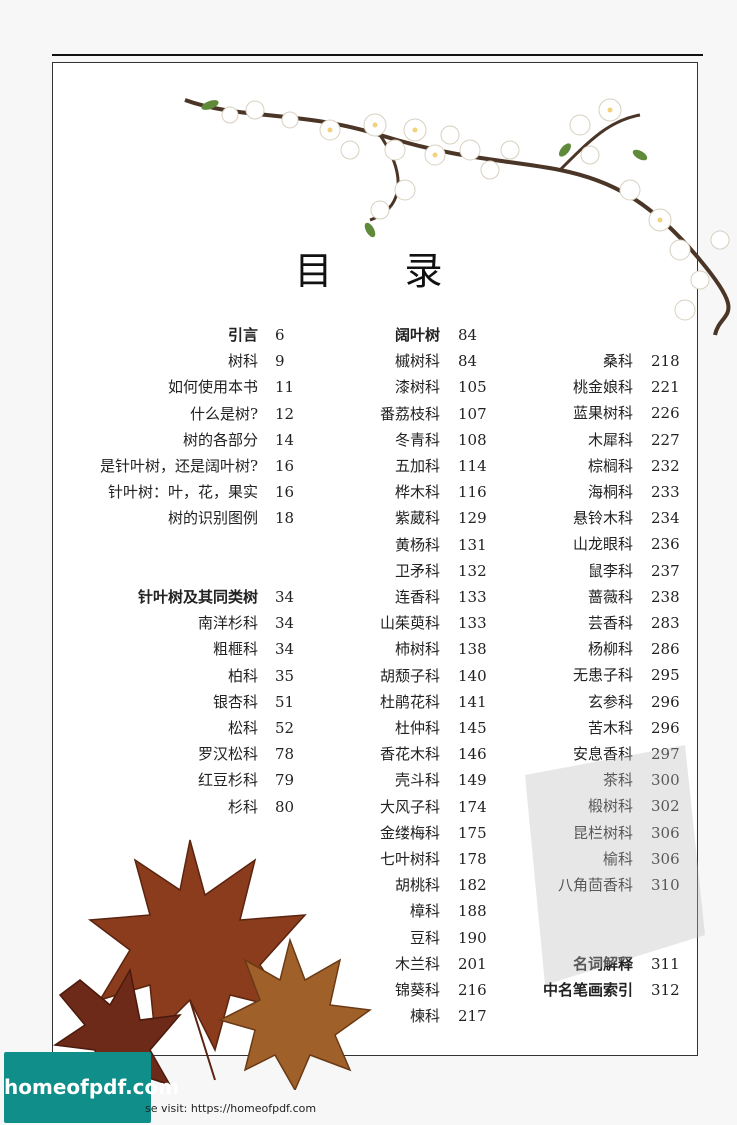  I want to click on toc-entry-page: 138, so click(472, 649).